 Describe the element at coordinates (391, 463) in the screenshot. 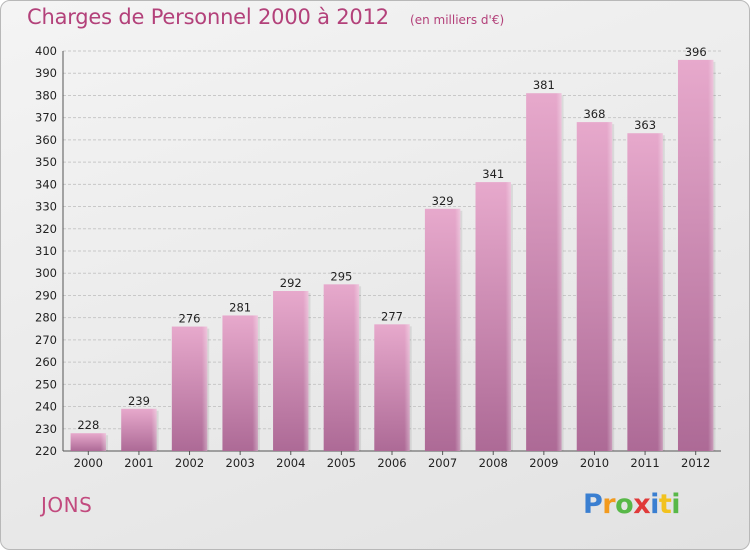

I see `x-tick-label: 2006` at that location.